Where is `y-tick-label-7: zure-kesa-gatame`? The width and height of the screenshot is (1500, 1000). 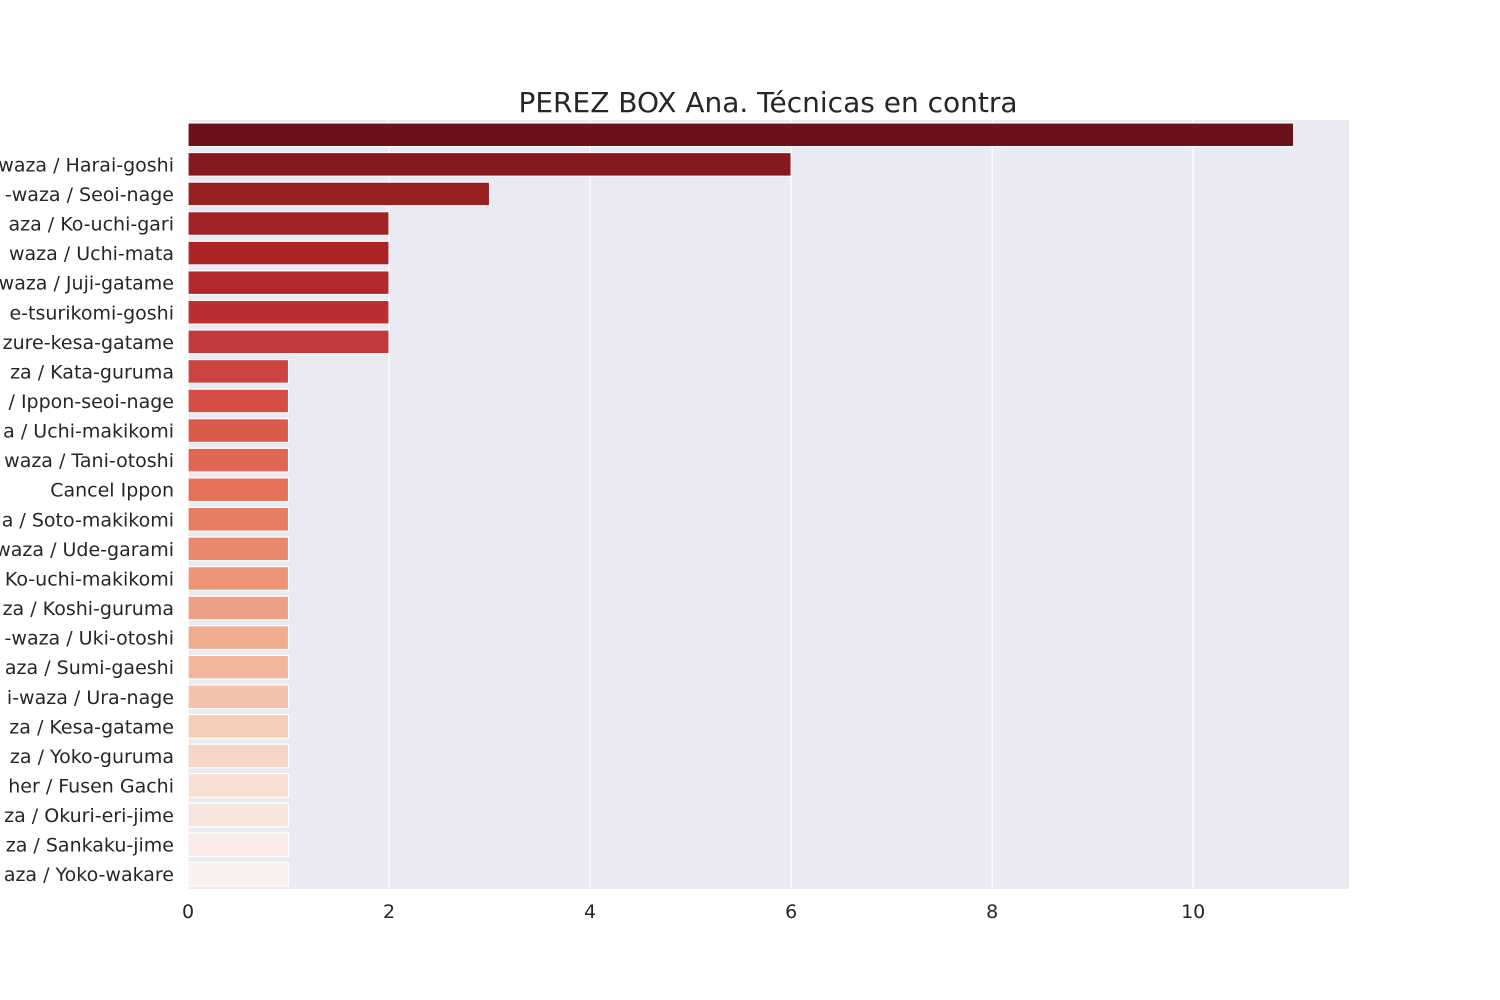
y-tick-label-7: zure-kesa-gatame is located at coordinates (88, 343).